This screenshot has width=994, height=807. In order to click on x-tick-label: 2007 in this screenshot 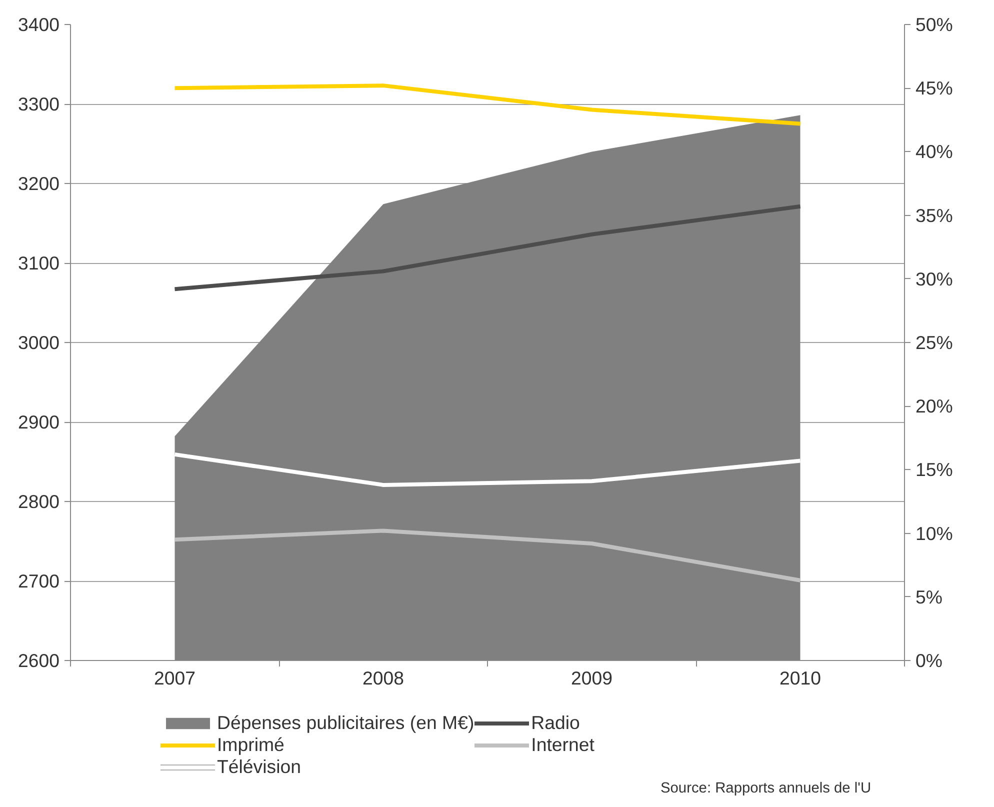, I will do `click(175, 678)`.